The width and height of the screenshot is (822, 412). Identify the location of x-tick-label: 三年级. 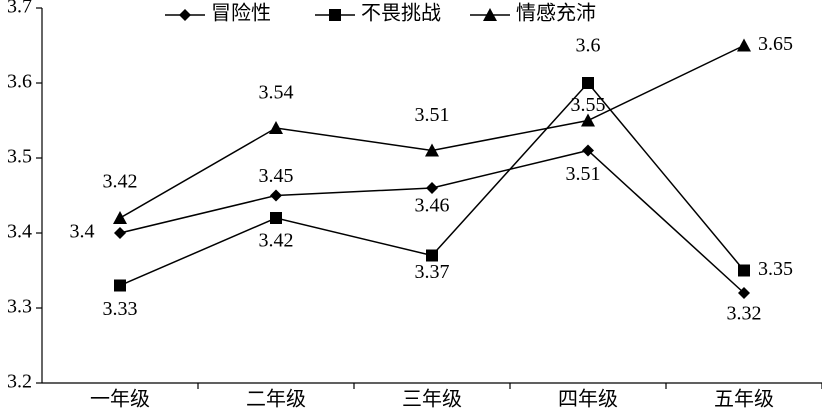
(432, 399).